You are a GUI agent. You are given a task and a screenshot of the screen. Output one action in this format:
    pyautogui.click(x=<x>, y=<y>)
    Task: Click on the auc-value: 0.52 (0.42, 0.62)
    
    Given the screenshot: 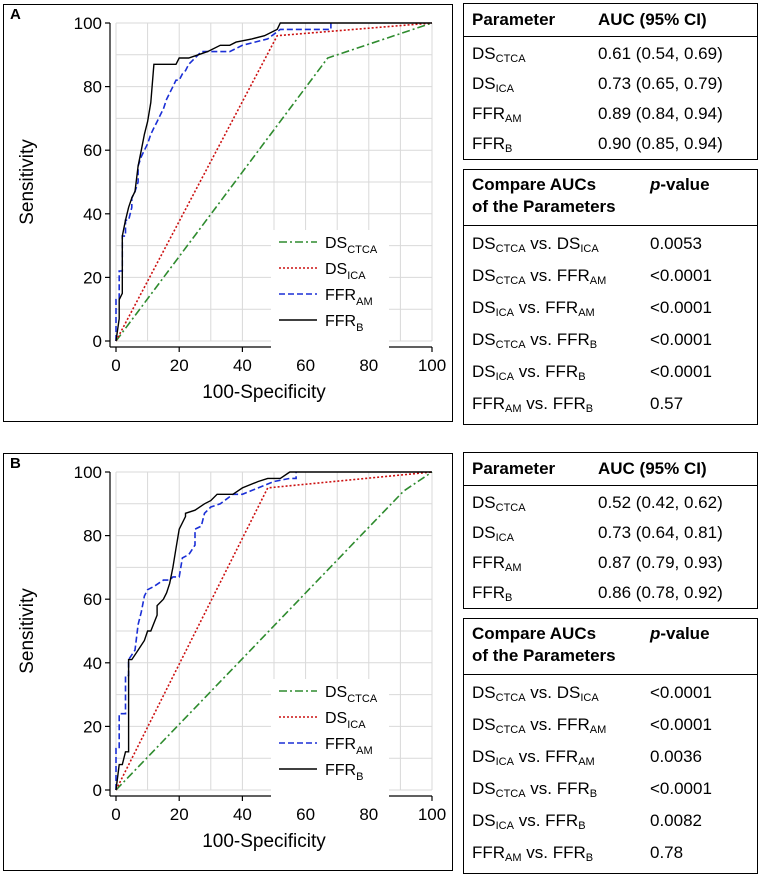 What is the action you would take?
    pyautogui.click(x=660, y=502)
    